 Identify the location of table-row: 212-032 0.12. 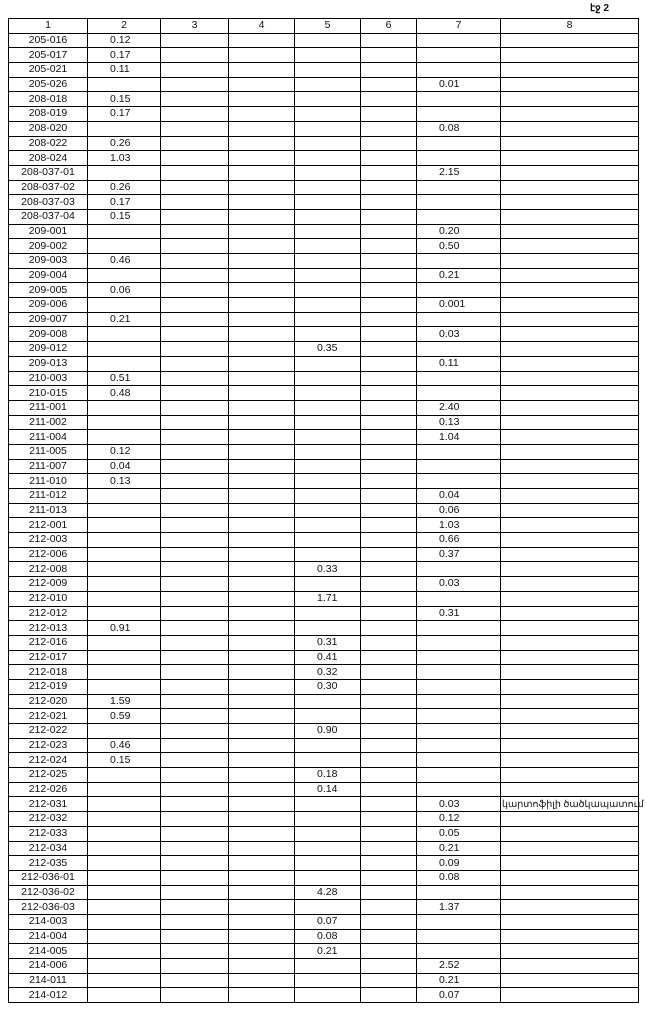
(323, 819).